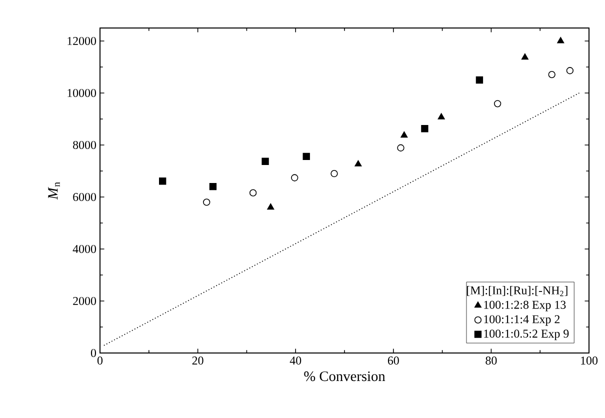  Describe the element at coordinates (93, 353) in the screenshot. I see `y-tick-label: 0` at that location.